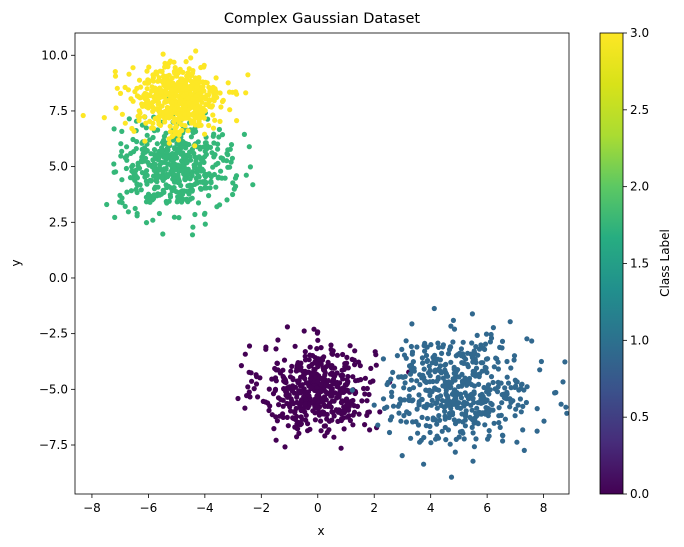 This screenshot has width=684, height=547. Describe the element at coordinates (639, 417) in the screenshot. I see `colorbar-tick-label: 0.5` at that location.